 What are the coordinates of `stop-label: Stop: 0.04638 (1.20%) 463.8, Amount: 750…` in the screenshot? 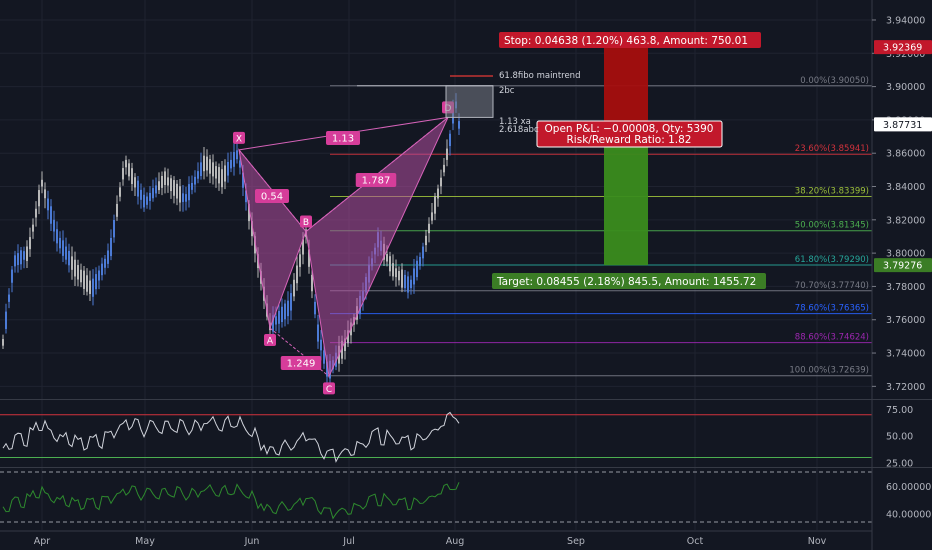 It's located at (626, 41).